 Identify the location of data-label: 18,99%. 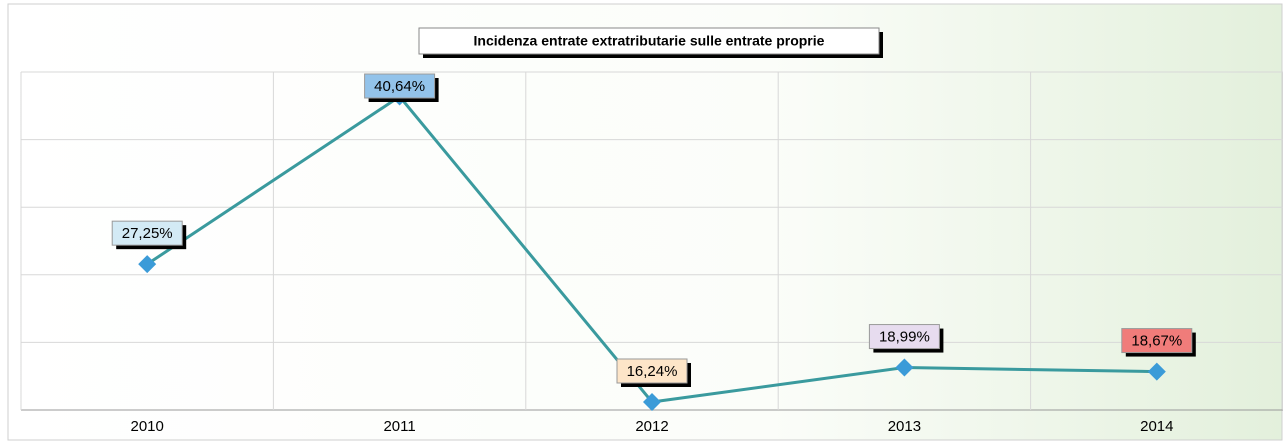
(904, 337).